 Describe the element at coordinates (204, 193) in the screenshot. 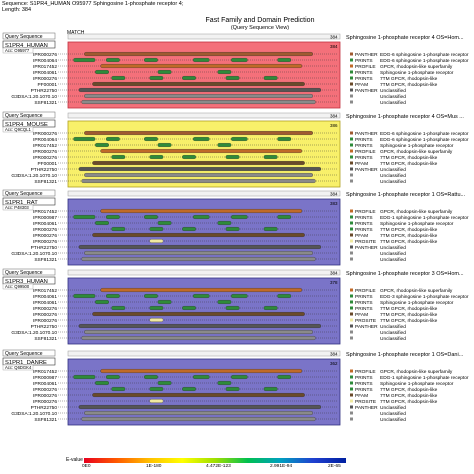

I see `query-track` at that location.